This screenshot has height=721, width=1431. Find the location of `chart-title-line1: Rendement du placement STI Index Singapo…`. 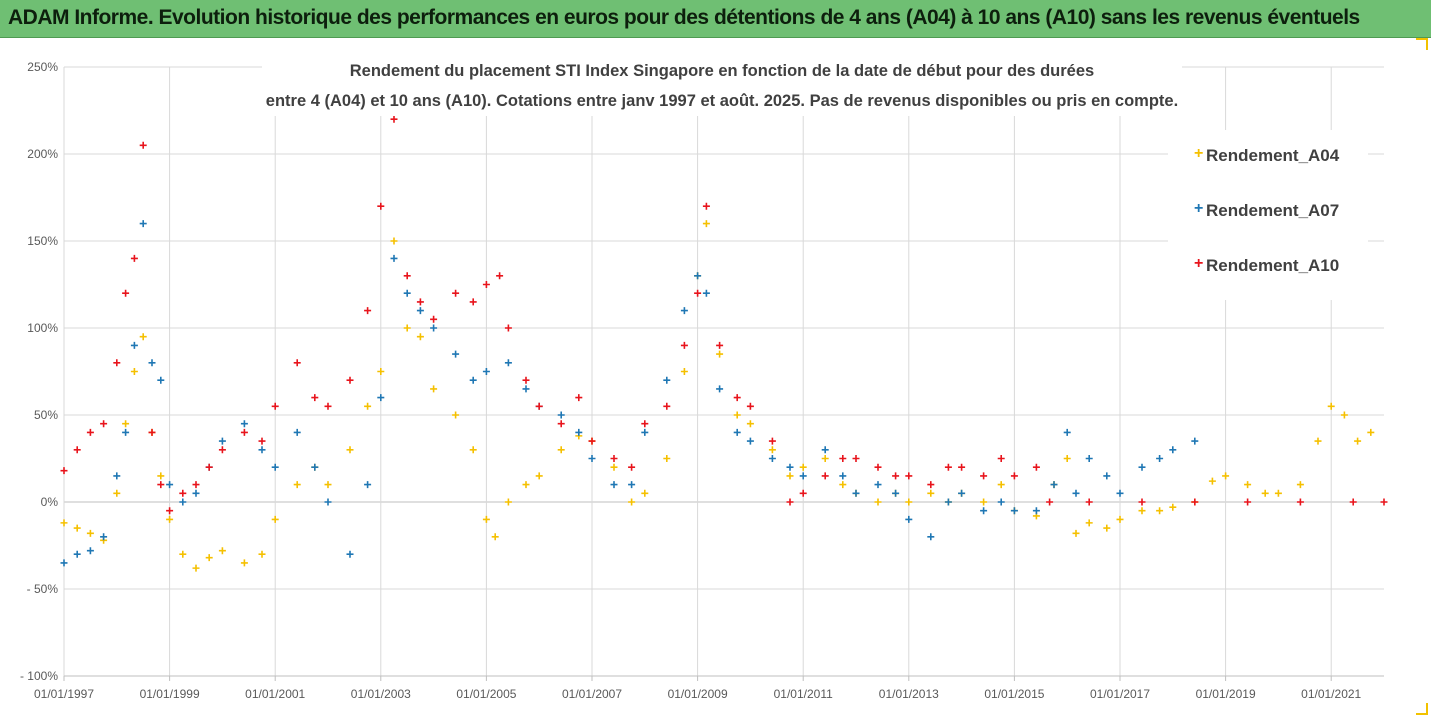

chart-title-line1: Rendement du placement STI Index Singapo… is located at coordinates (722, 71).